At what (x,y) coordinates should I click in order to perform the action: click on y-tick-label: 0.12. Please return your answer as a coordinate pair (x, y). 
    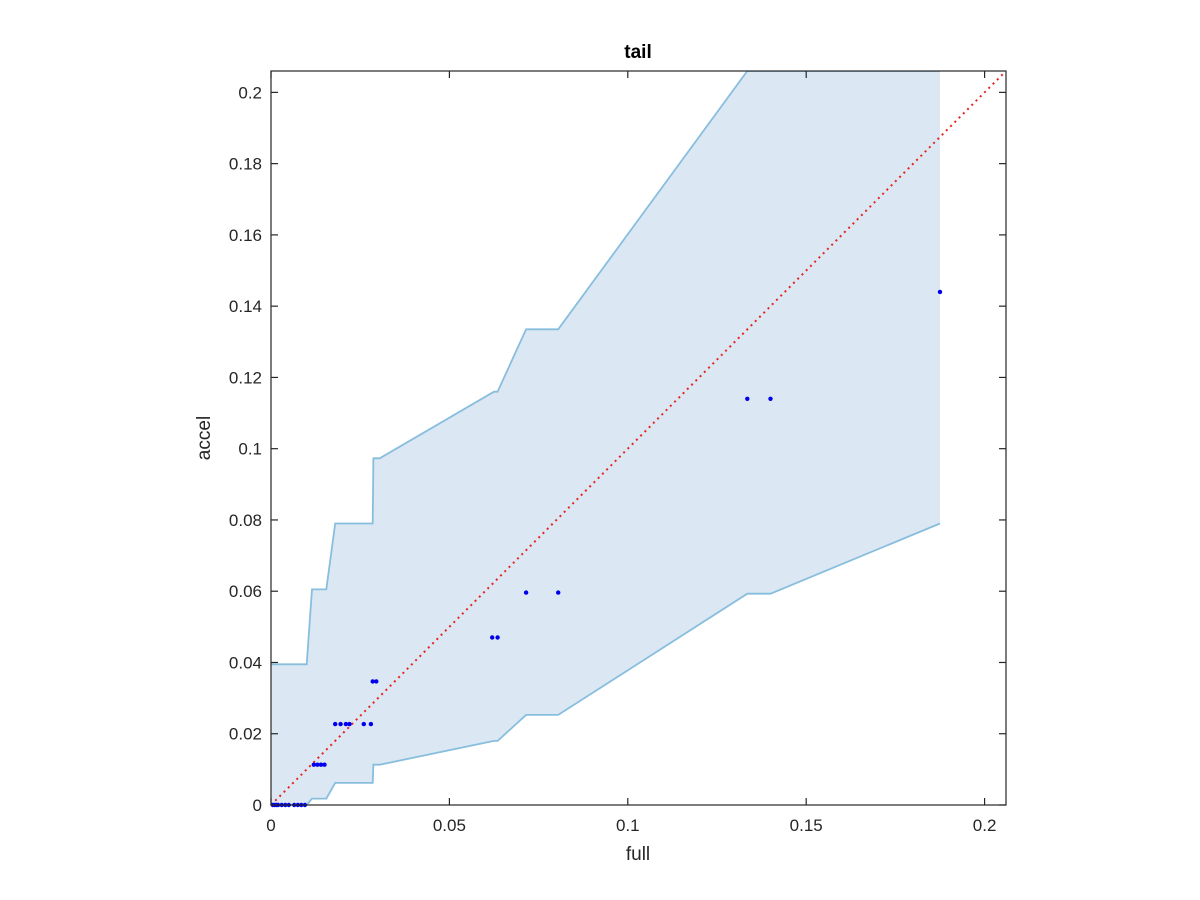
    Looking at the image, I should click on (245, 377).